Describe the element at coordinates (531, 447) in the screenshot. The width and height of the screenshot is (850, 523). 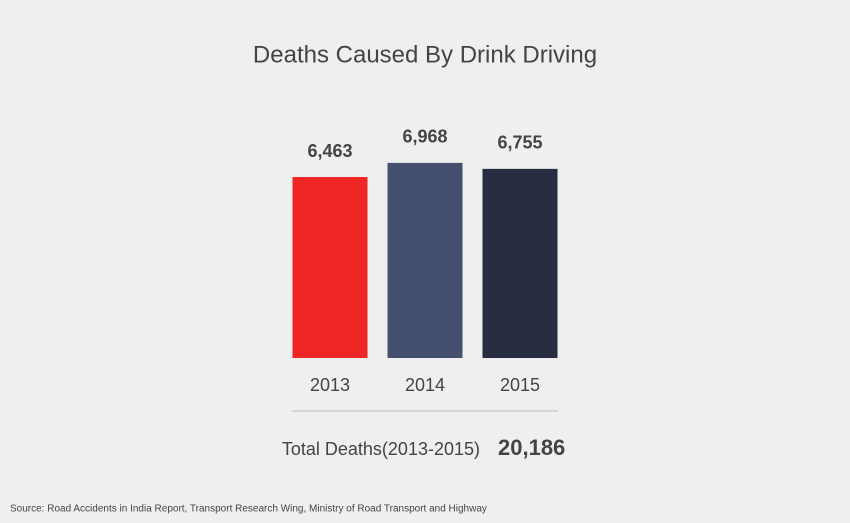
I see `total-value: 20,186` at that location.